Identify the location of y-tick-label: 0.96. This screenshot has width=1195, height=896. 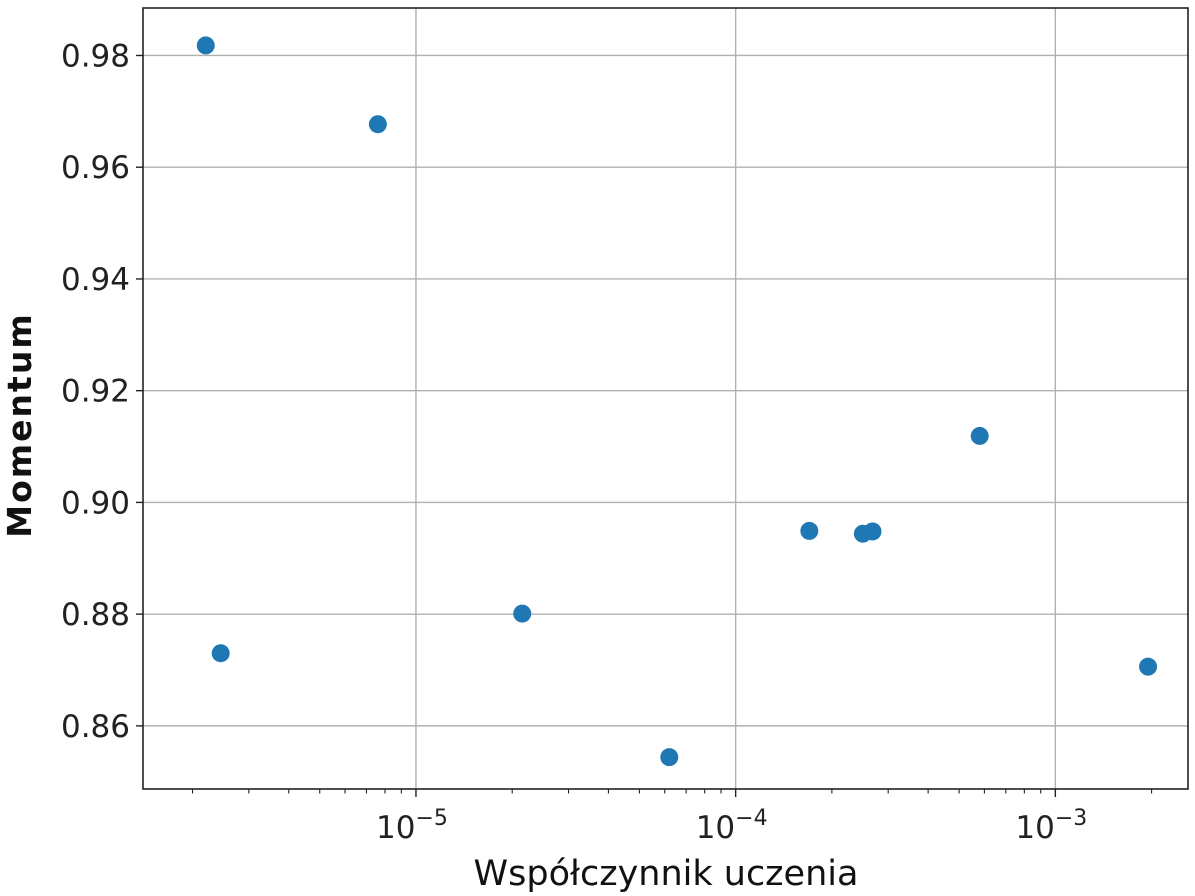
(95, 168).